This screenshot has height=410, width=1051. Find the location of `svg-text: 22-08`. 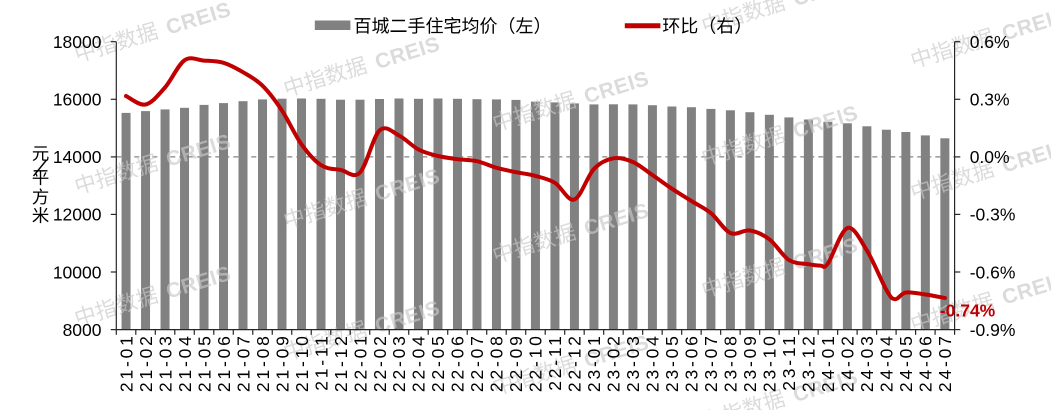

svg-text: 22-08 is located at coordinates (497, 362).